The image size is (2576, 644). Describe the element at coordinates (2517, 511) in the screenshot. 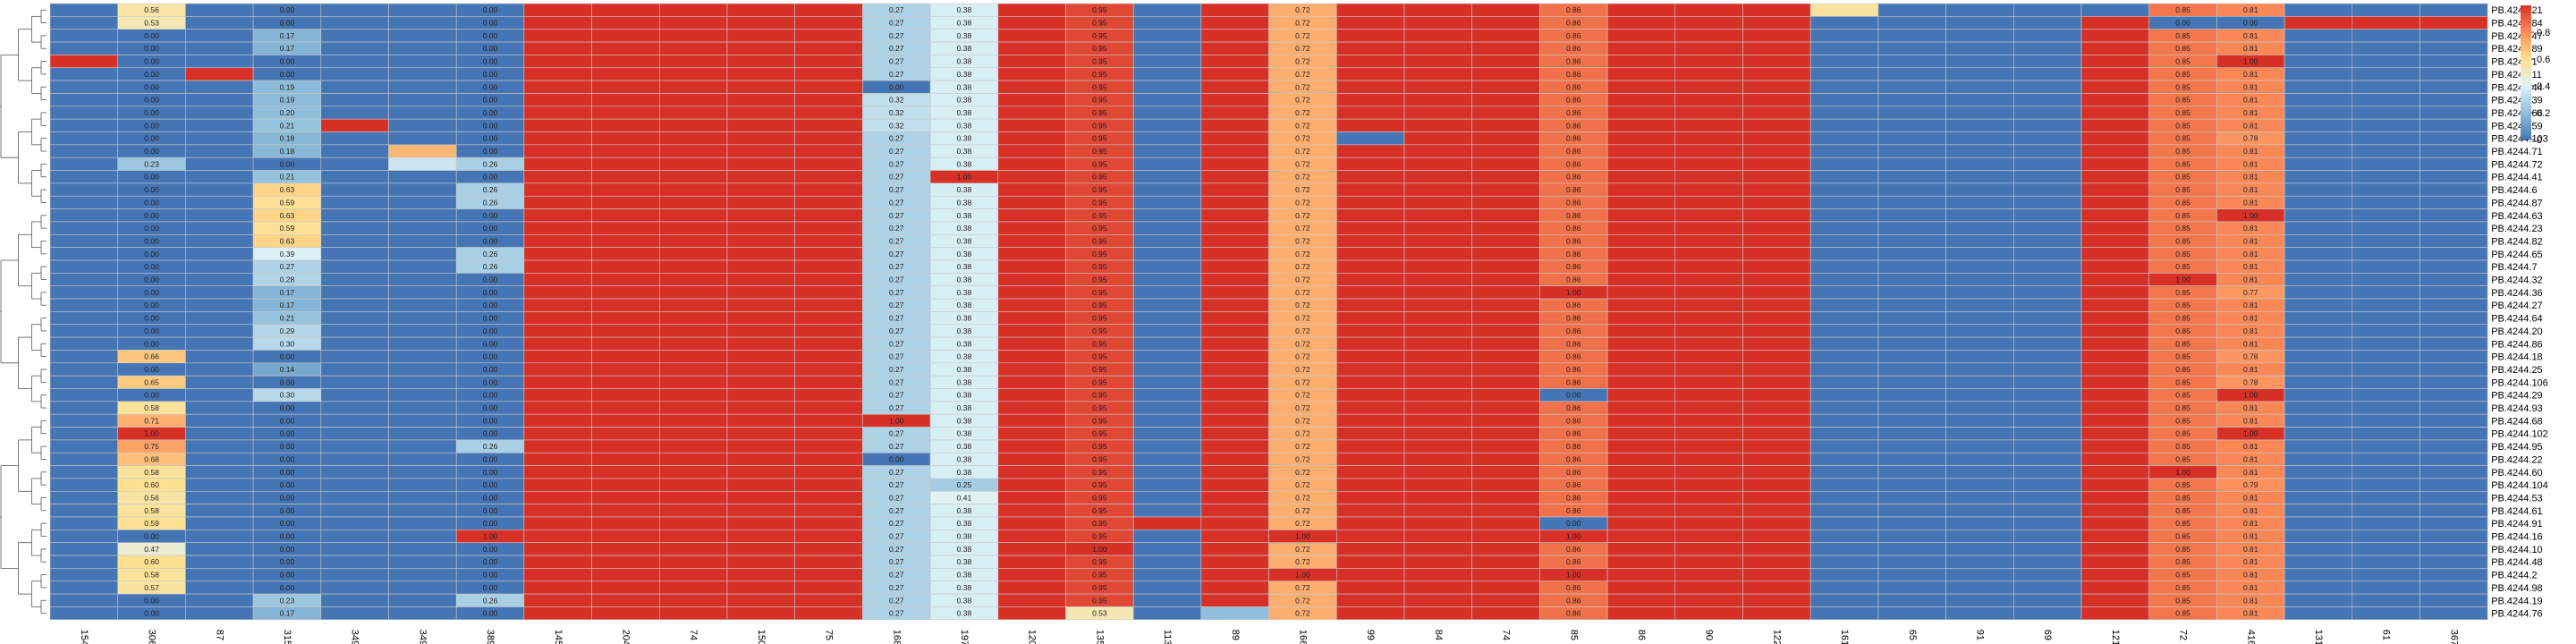

I see `row-label: PB.4244.61` at that location.